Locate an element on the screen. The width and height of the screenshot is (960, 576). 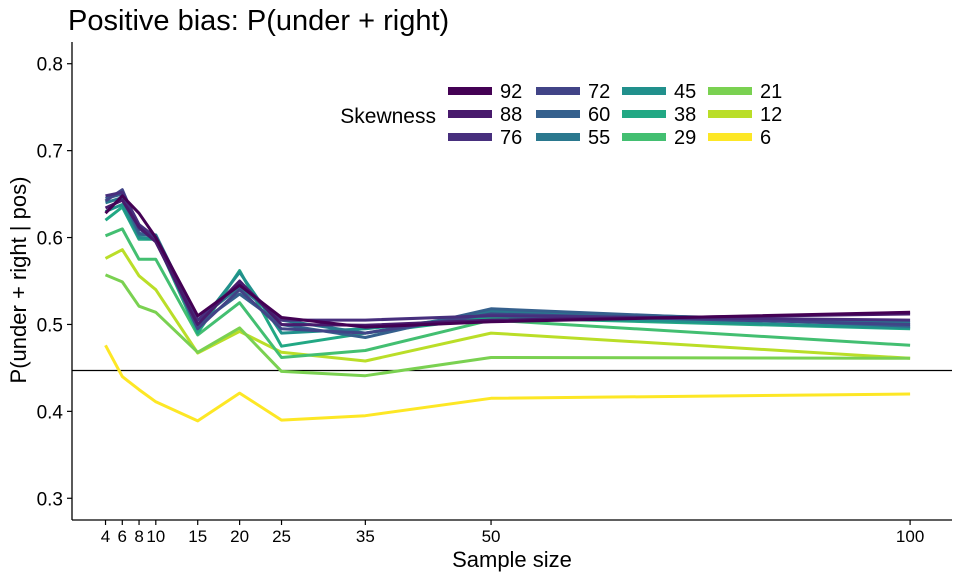
chart-title: Positive bias: P(under + right) is located at coordinates (258, 21).